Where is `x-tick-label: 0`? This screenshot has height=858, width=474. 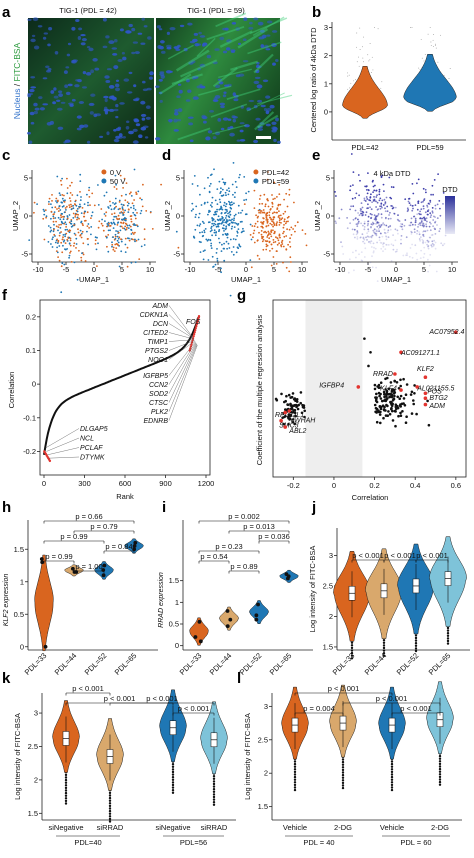
x-tick-label: 0 is located at coordinates (334, 485).